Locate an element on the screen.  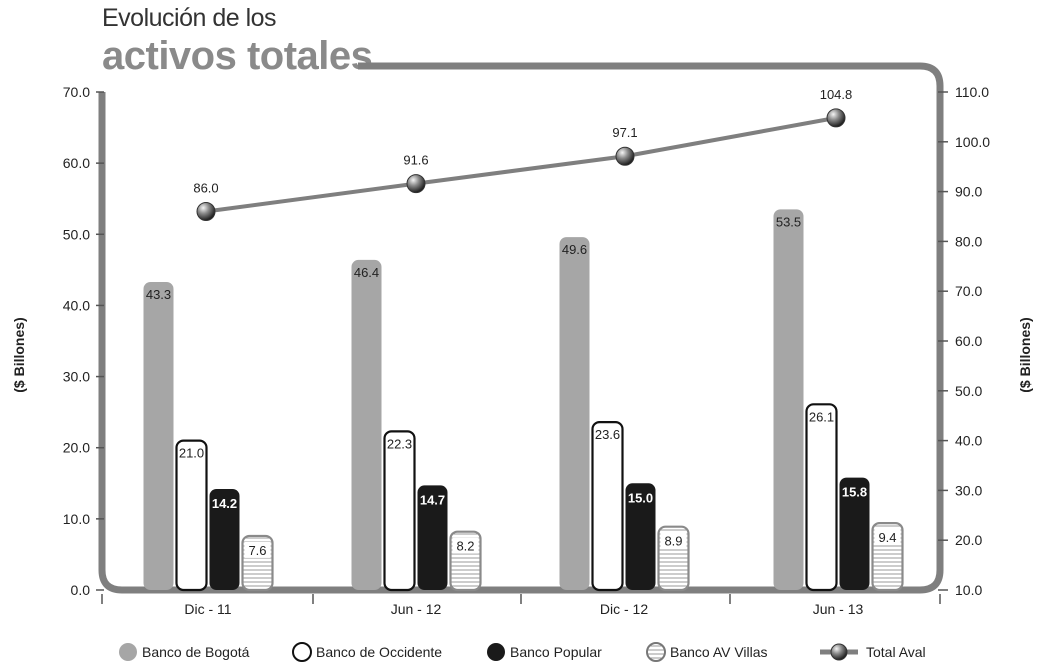
bar-data-label: 46.4 is located at coordinates (366, 272).